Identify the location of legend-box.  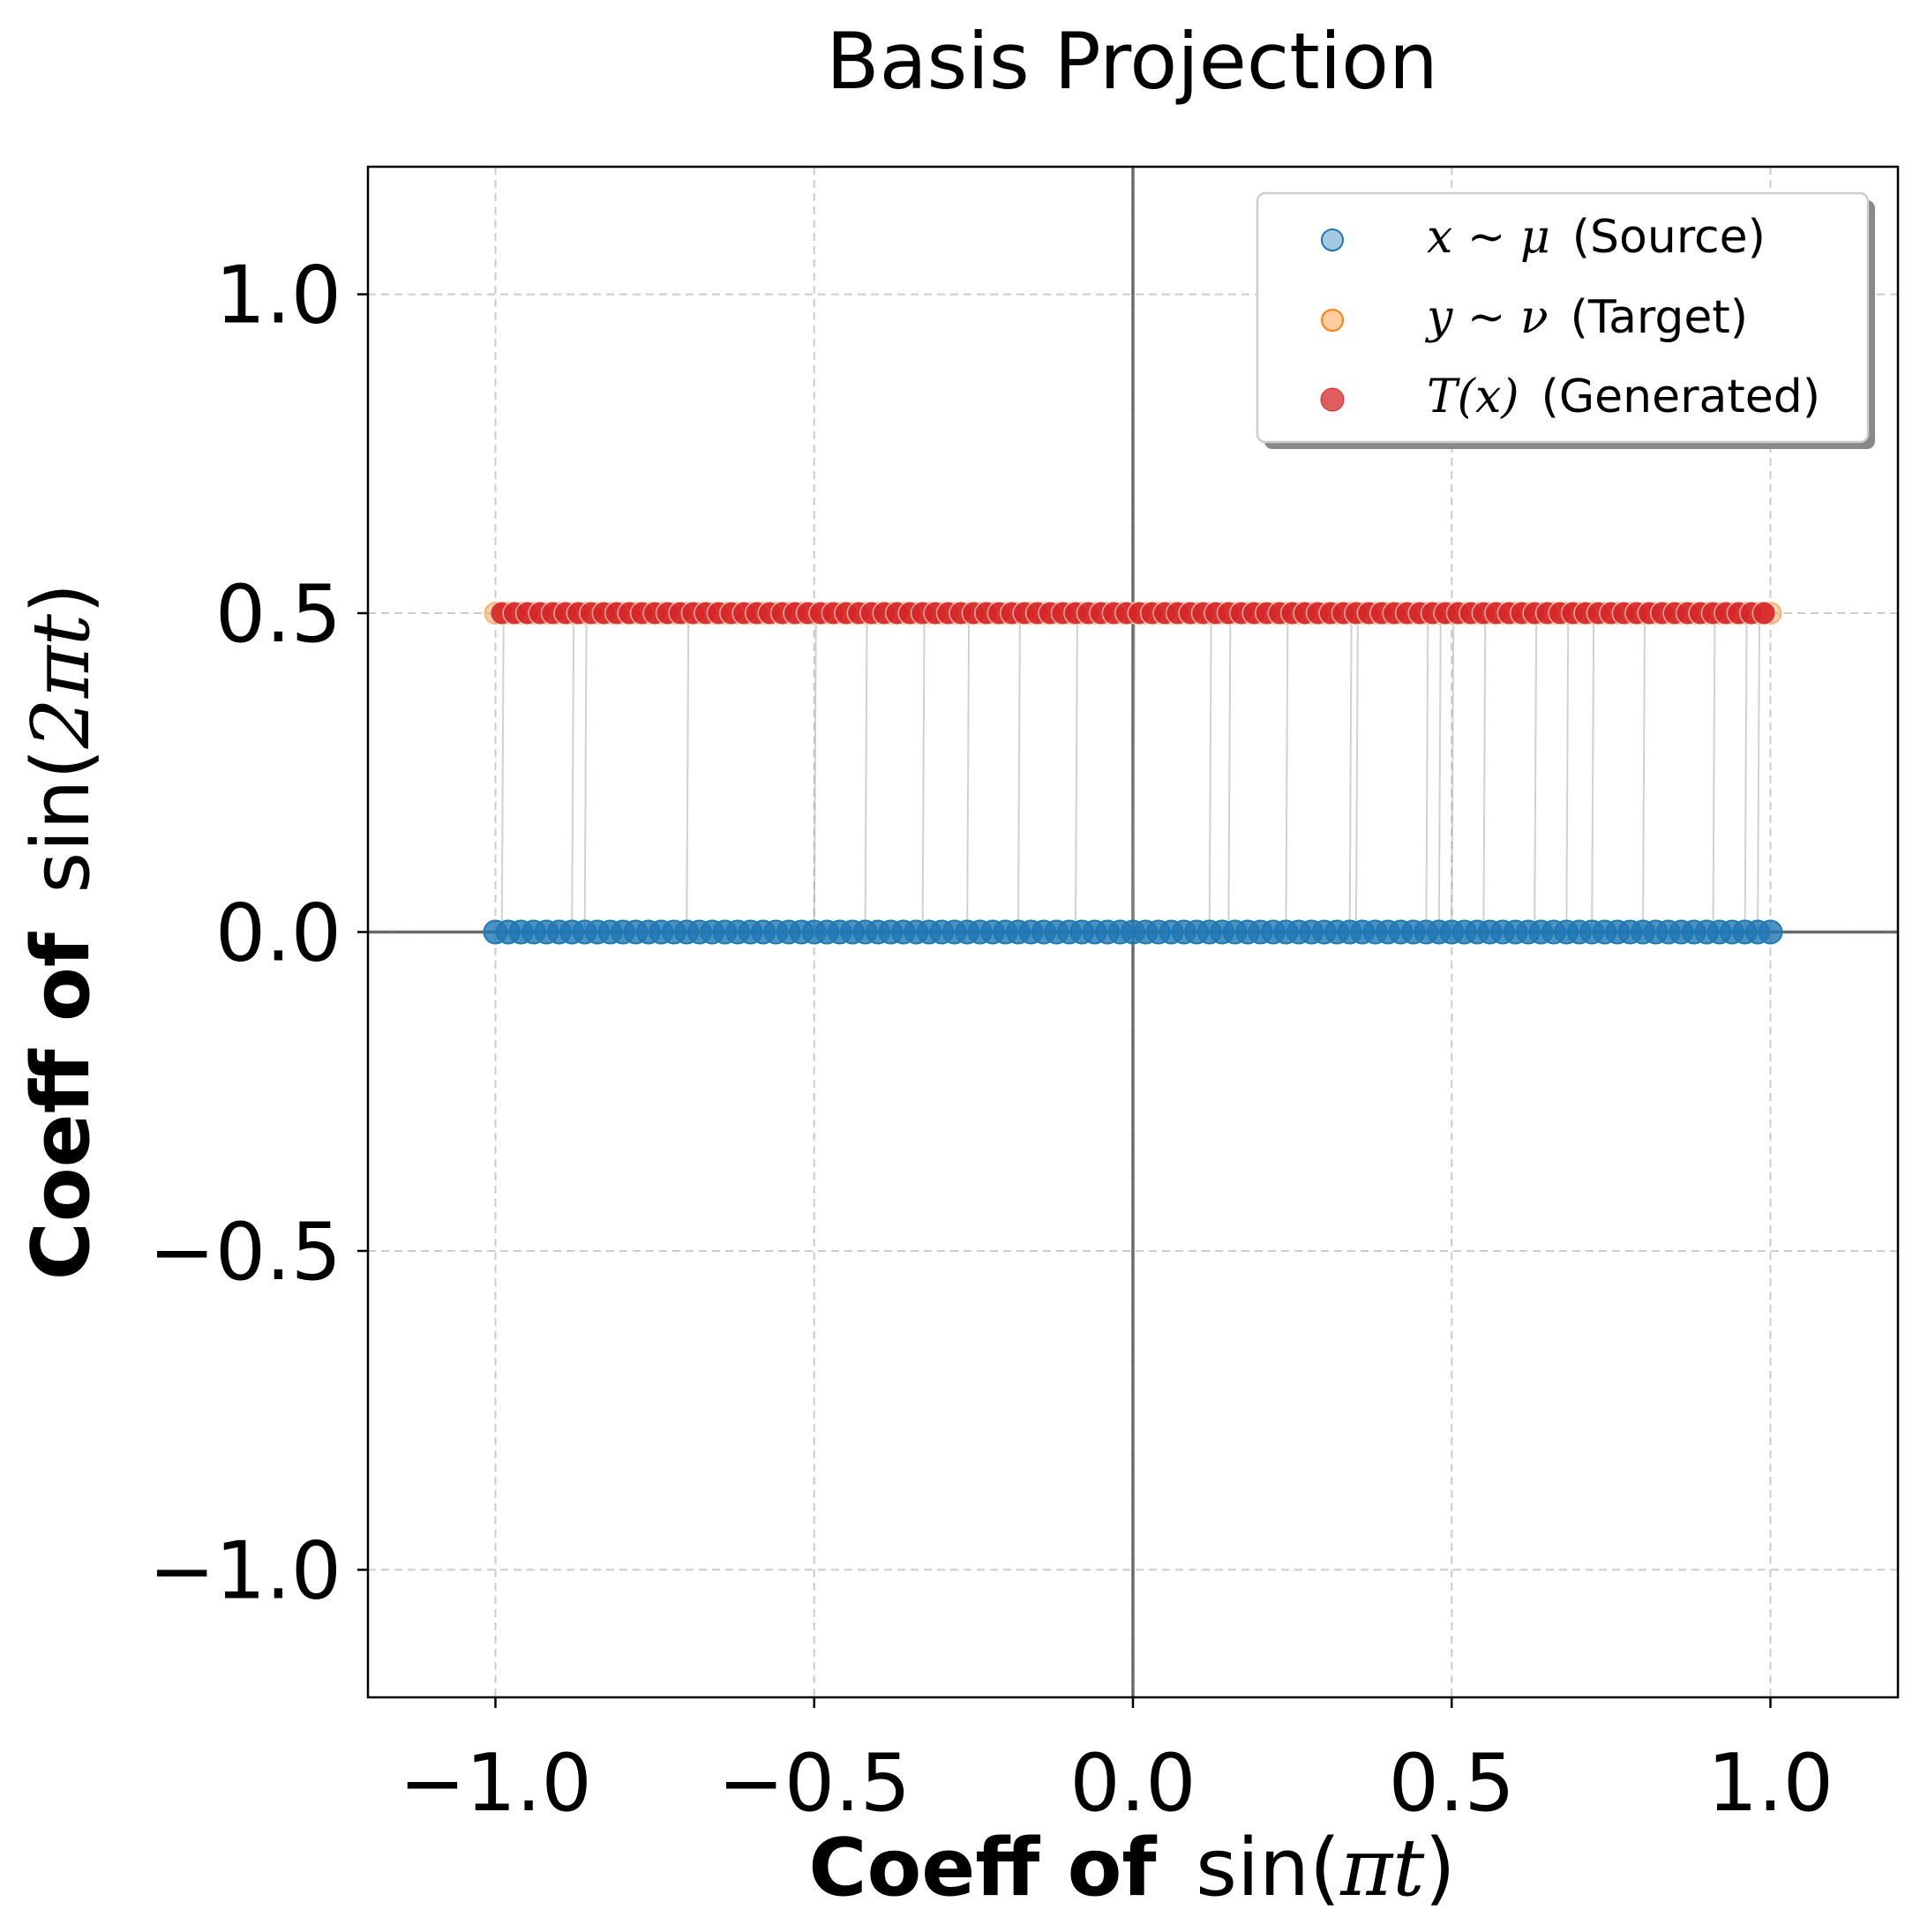
(1563, 318).